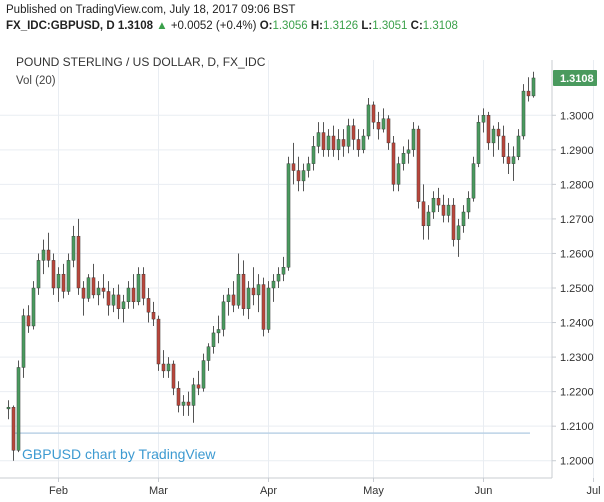 This screenshot has width=604, height=502. What do you see at coordinates (119, 454) in the screenshot?
I see `chart-credit-link: GBPUSD chart by TradingView` at bounding box center [119, 454].